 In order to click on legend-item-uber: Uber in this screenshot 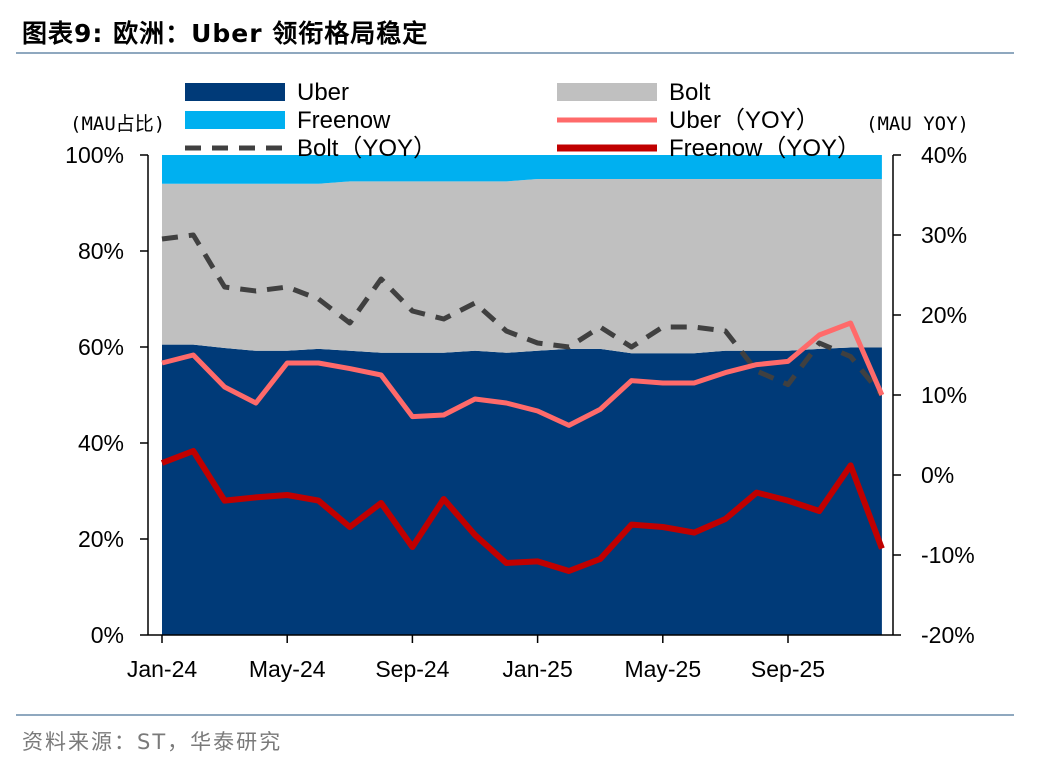, I will do `click(267, 92)`.